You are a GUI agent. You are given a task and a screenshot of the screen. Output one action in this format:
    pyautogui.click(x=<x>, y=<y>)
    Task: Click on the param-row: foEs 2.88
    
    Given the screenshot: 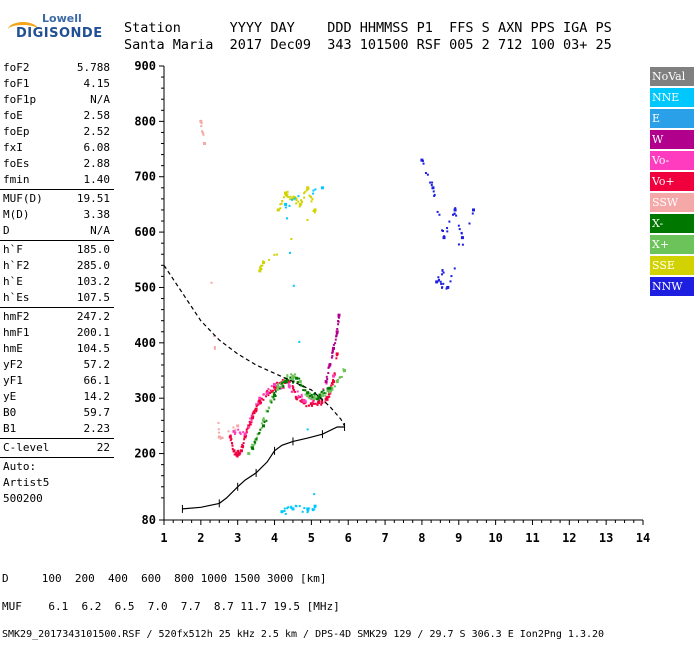 What is the action you would take?
    pyautogui.click(x=58, y=164)
    